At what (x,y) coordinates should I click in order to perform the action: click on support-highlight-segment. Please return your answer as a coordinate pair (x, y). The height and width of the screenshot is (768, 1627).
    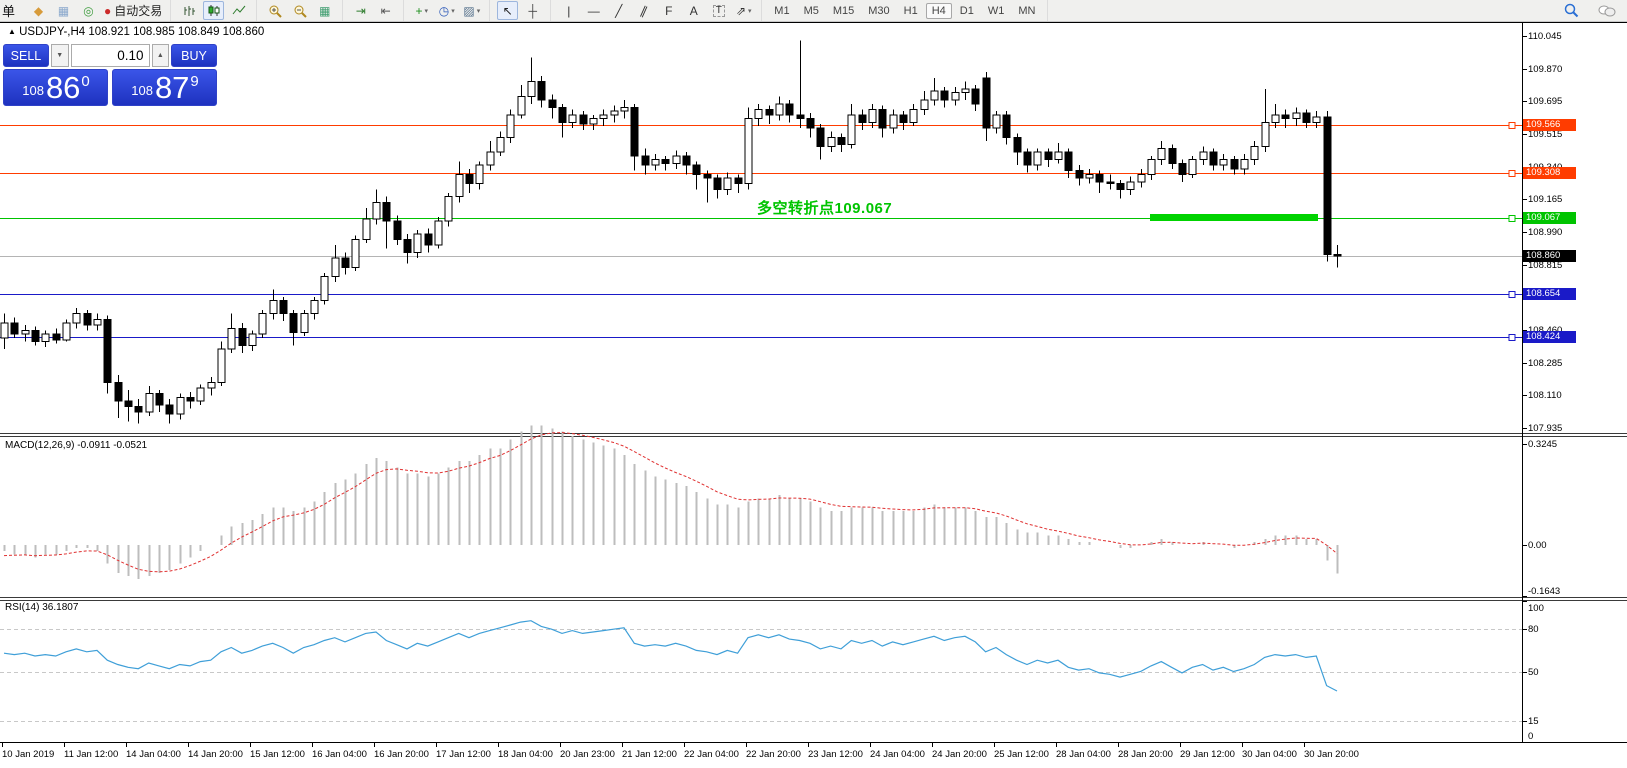
    Looking at the image, I should click on (1234, 218).